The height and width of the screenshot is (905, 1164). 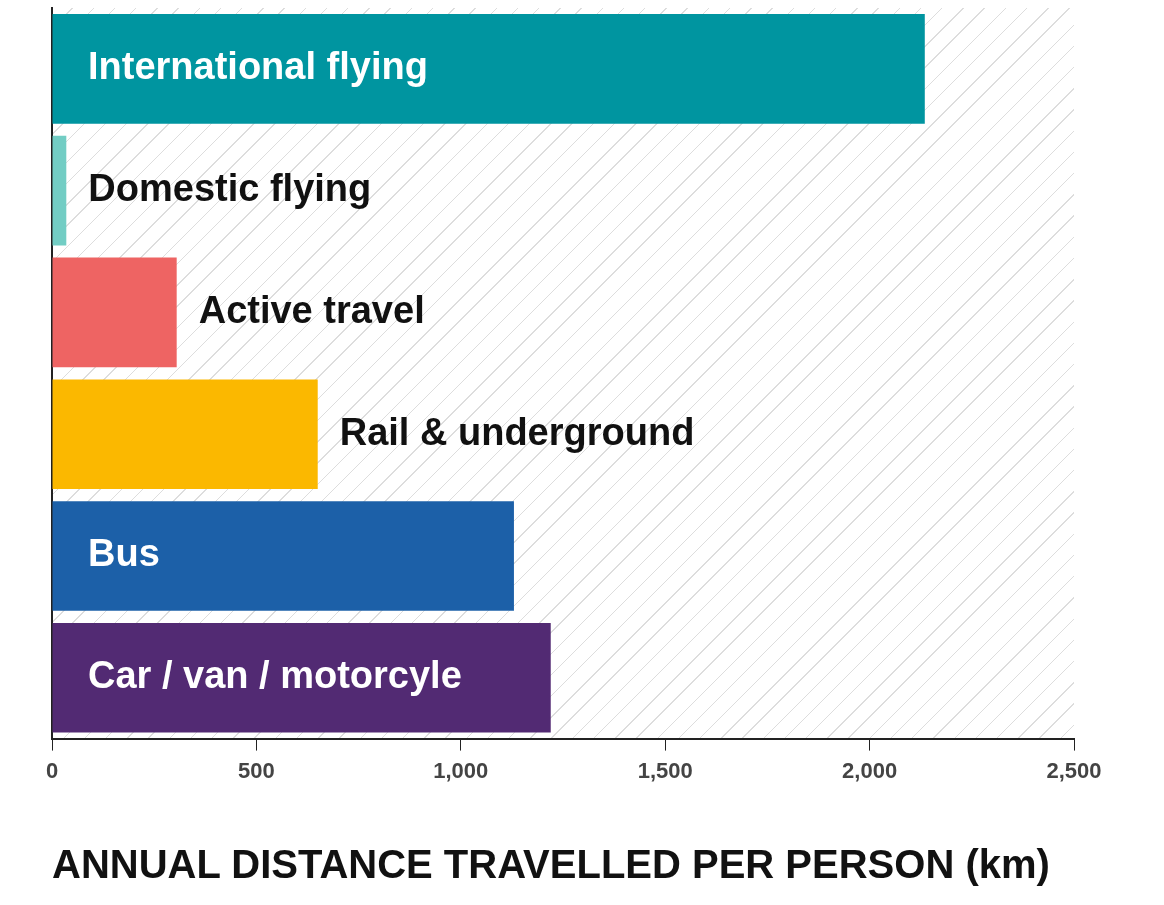 What do you see at coordinates (258, 66) in the screenshot?
I see `y-tick-label: International flying` at bounding box center [258, 66].